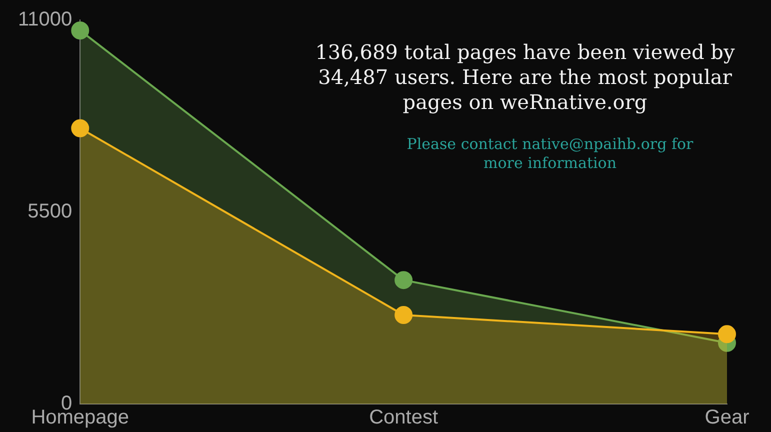  Describe the element at coordinates (403, 417) in the screenshot. I see `x-tick-label: Contest` at that location.